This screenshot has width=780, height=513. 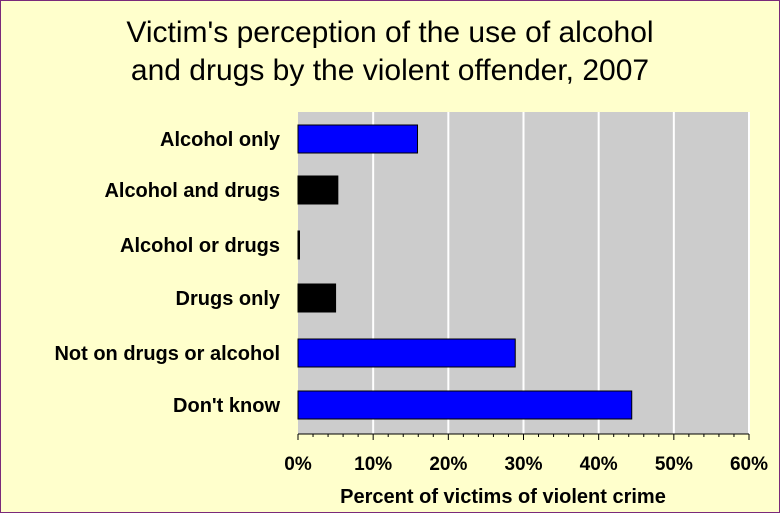 What do you see at coordinates (192, 191) in the screenshot?
I see `category-label: Alcohol and drugs` at bounding box center [192, 191].